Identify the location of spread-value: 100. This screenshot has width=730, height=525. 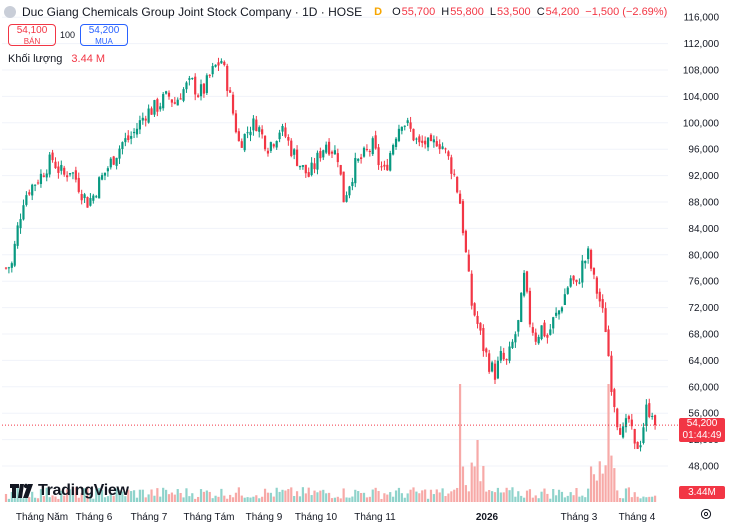
(68, 35).